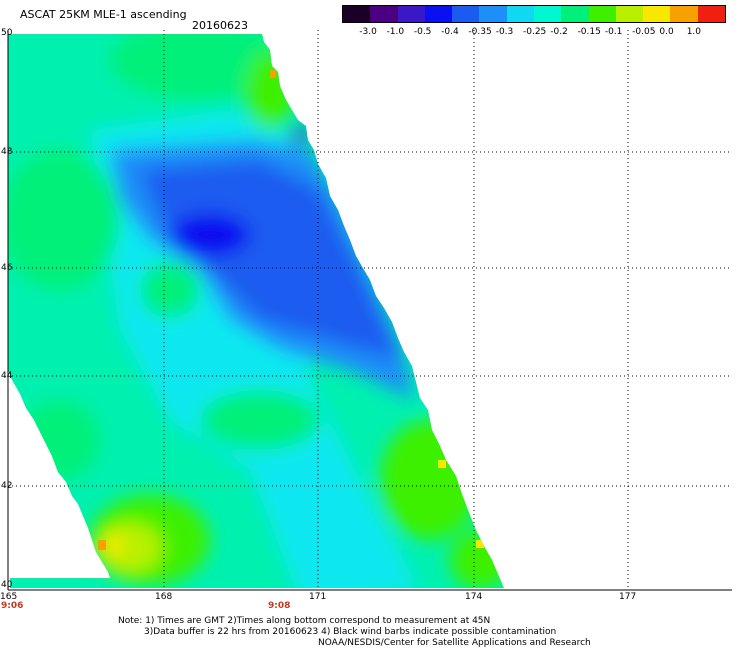 Image resolution: width=740 pixels, height=650 pixels. Describe the element at coordinates (164, 597) in the screenshot. I see `lon-label-168: 168` at that location.